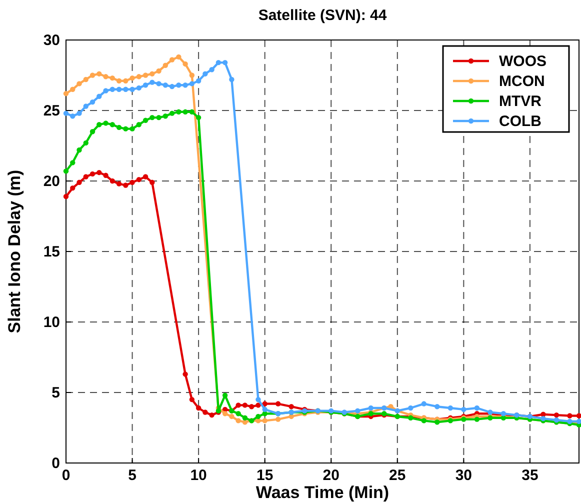 The image size is (581, 502). What do you see at coordinates (397, 475) in the screenshot?
I see `x-tick-label: 25` at bounding box center [397, 475].